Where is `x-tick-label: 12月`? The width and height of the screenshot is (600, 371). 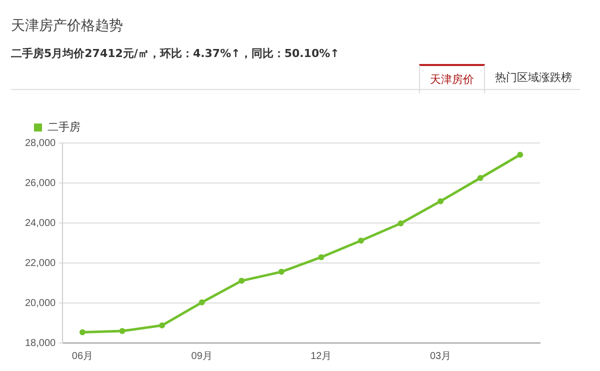 x-tick-label: 12月 is located at coordinates (321, 356).